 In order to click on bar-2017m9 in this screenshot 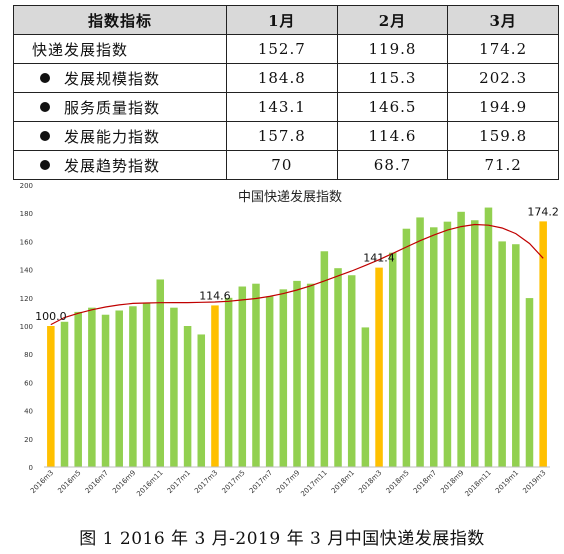, I will do `click(297, 373)`.